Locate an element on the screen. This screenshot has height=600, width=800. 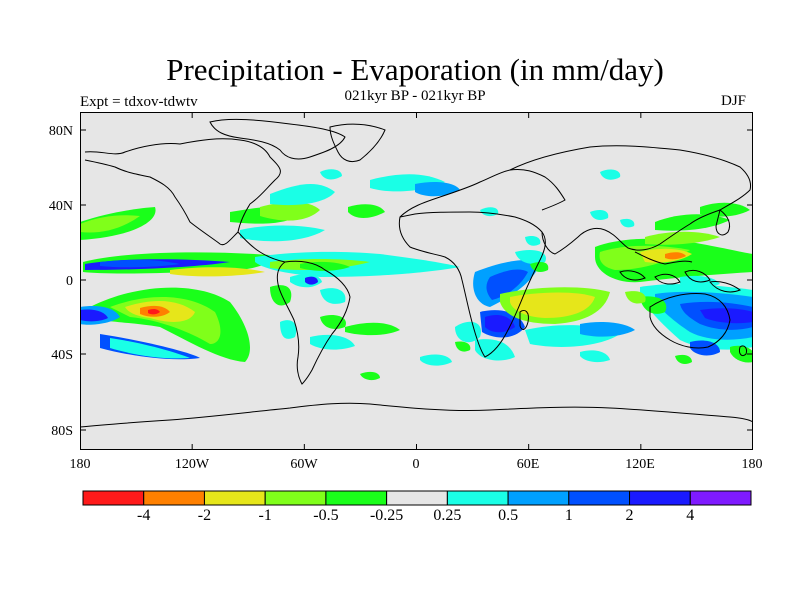
colorbar-label: -0.5 is located at coordinates (326, 515).